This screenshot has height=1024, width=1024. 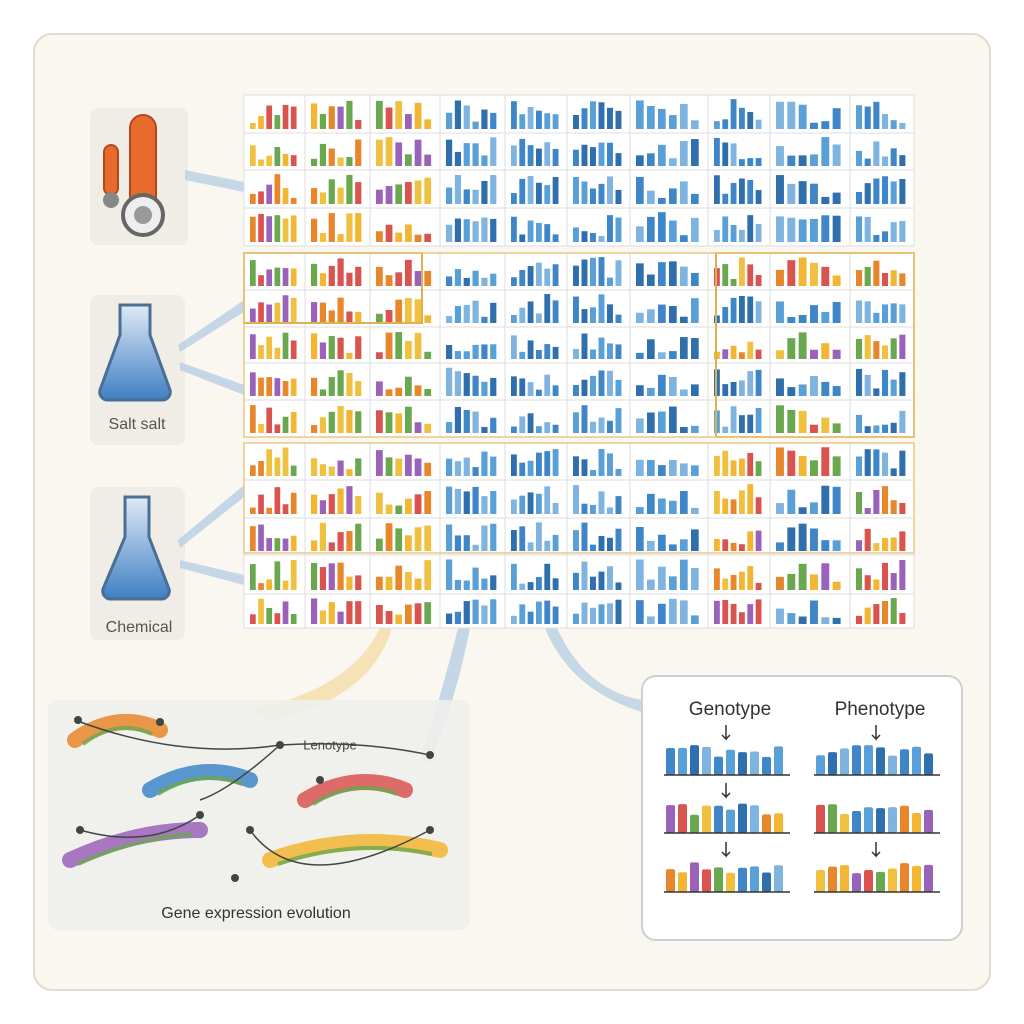 What do you see at coordinates (730, 709) in the screenshot?
I see `panel-title: Genotype` at bounding box center [730, 709].